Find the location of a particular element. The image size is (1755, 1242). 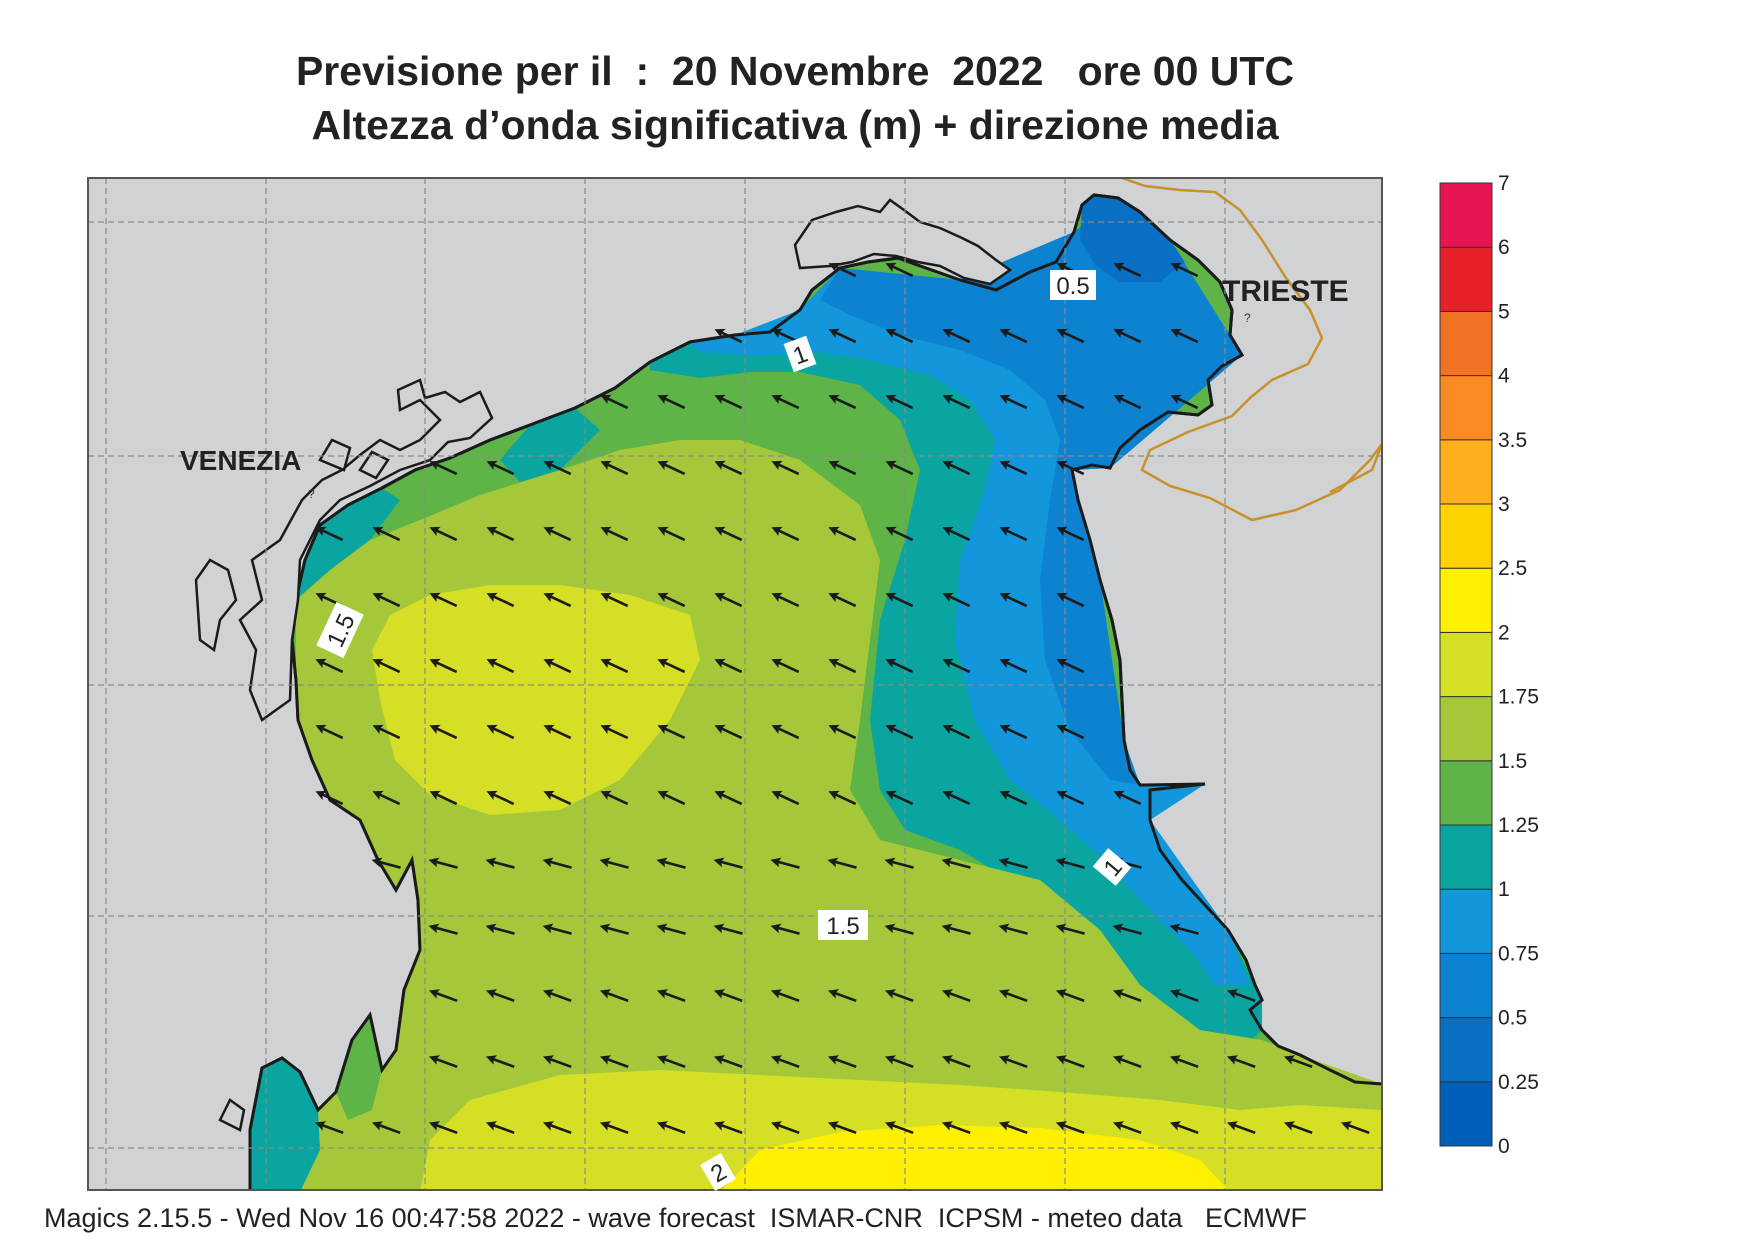

band-0.25-0.5 is located at coordinates (1132, 238).